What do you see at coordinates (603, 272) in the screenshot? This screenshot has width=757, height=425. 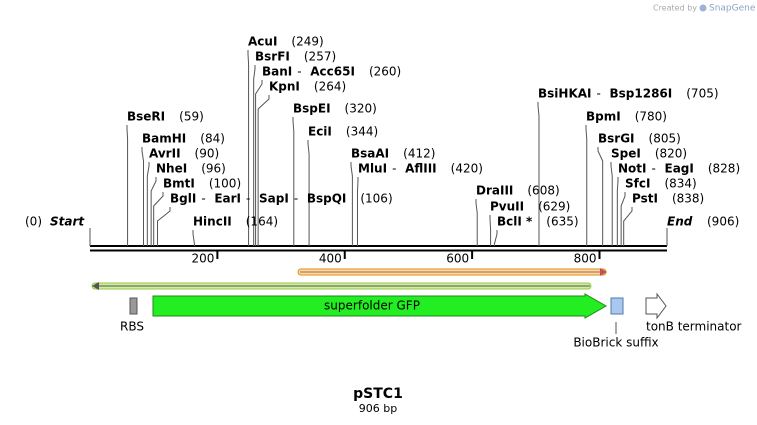 I see `orf-orange-head` at bounding box center [603, 272].